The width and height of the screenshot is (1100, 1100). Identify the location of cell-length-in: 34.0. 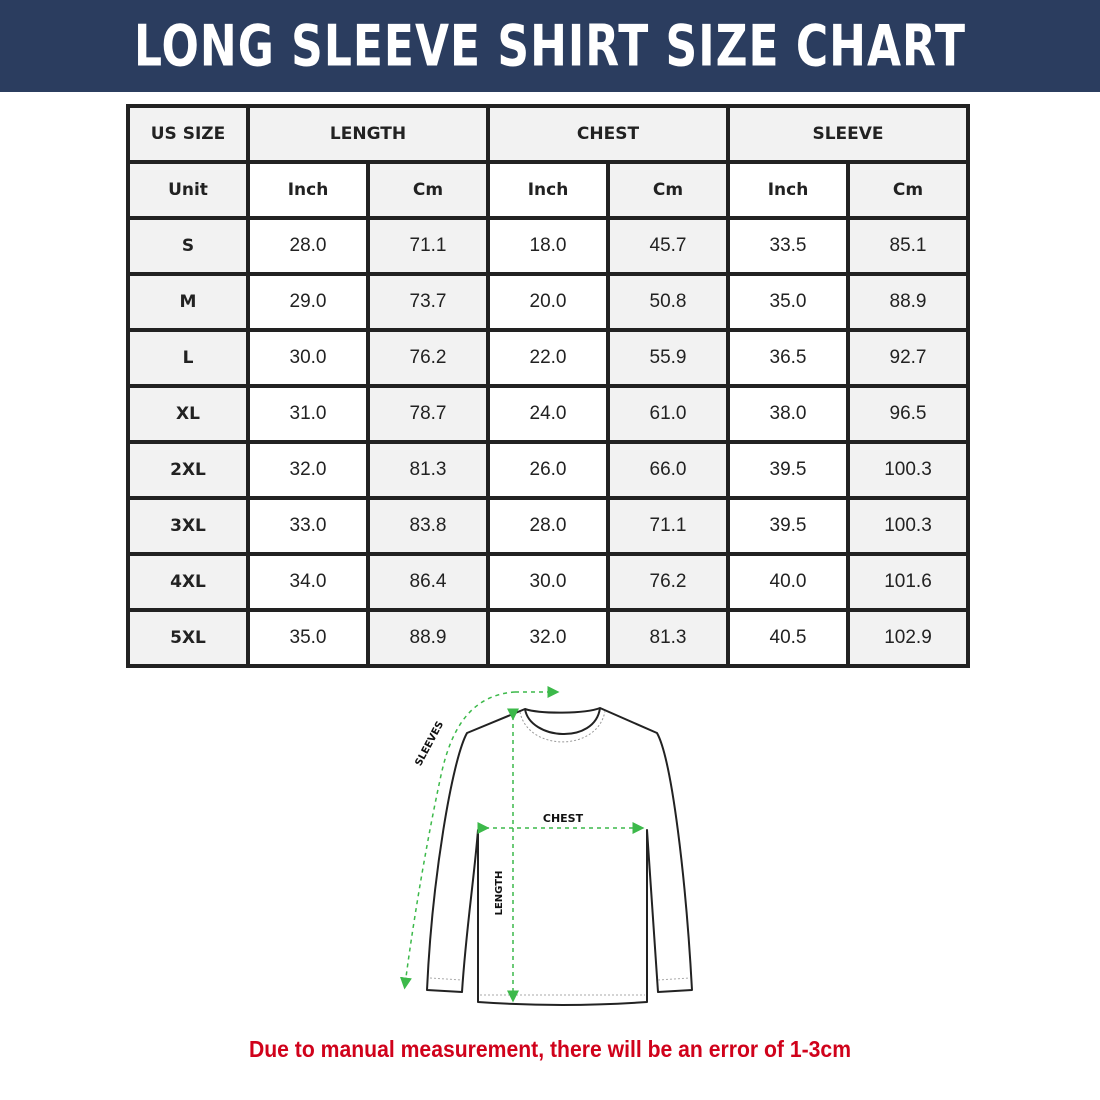
(308, 582).